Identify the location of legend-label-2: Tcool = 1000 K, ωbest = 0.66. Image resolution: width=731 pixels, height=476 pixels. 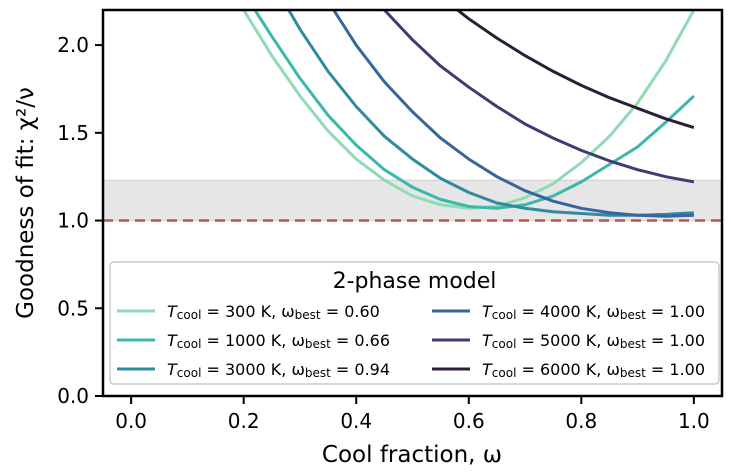
(278, 341).